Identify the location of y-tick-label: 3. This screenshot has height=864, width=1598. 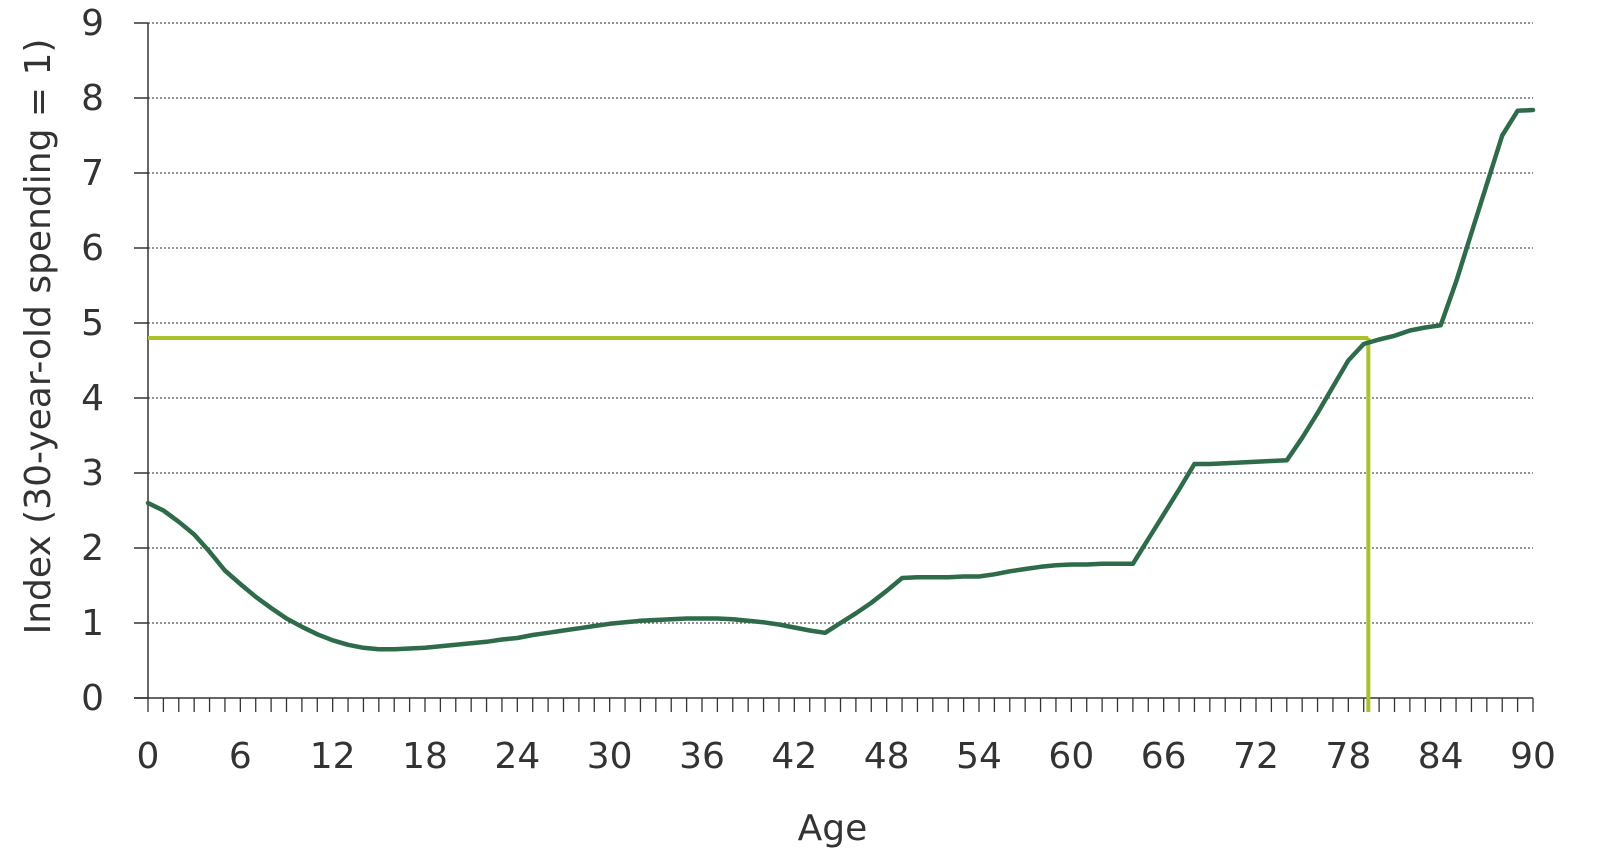
(92, 473).